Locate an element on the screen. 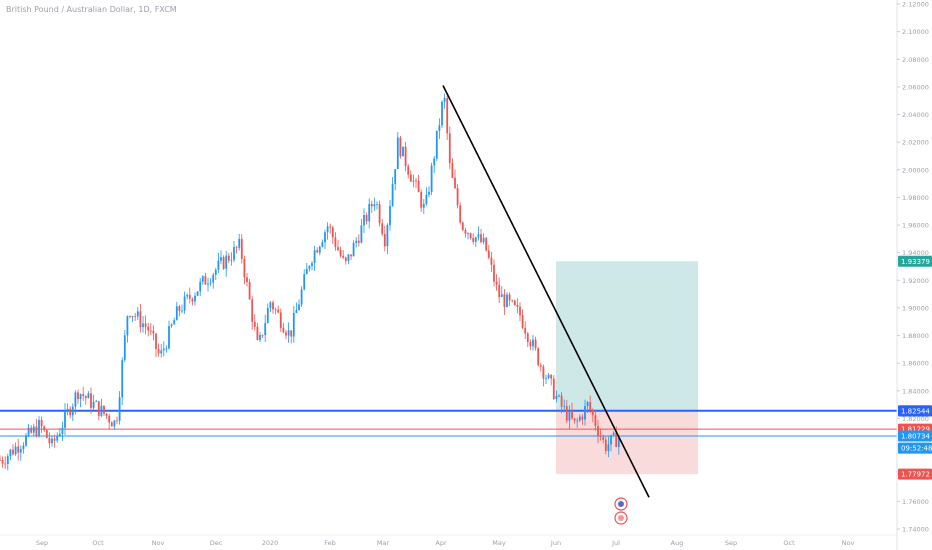 Image resolution: width=932 pixels, height=550 pixels. time-tick-label: 2020 is located at coordinates (270, 543).